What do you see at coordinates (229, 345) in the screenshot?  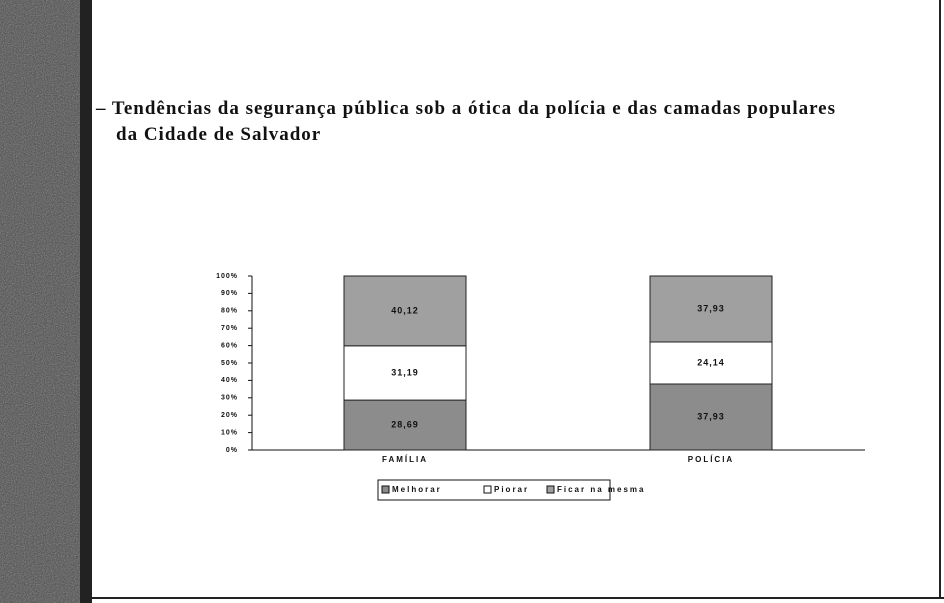 I see `y-tick-label: 60%` at bounding box center [229, 345].